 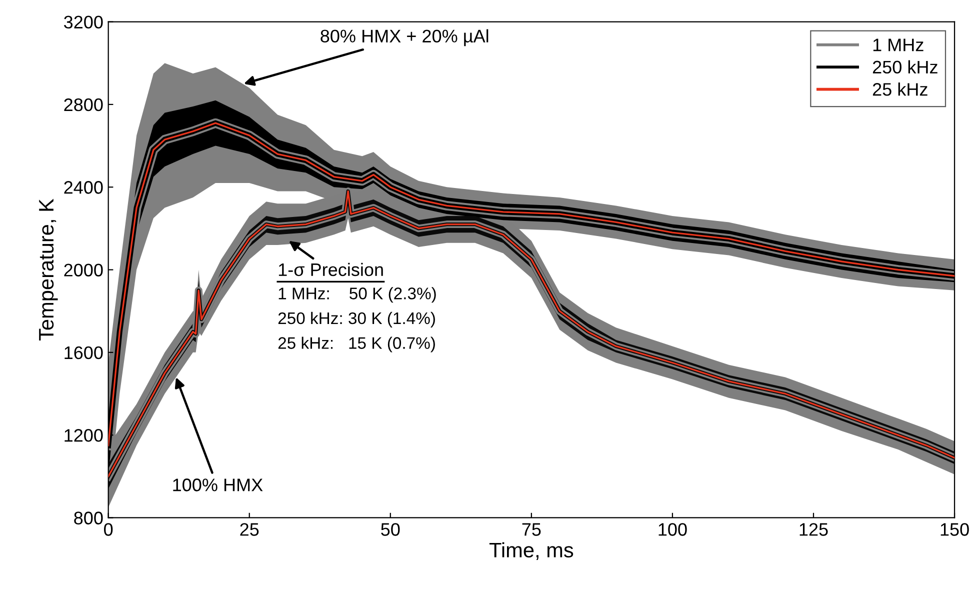 I want to click on x-tick-label: 100, so click(x=672, y=529).